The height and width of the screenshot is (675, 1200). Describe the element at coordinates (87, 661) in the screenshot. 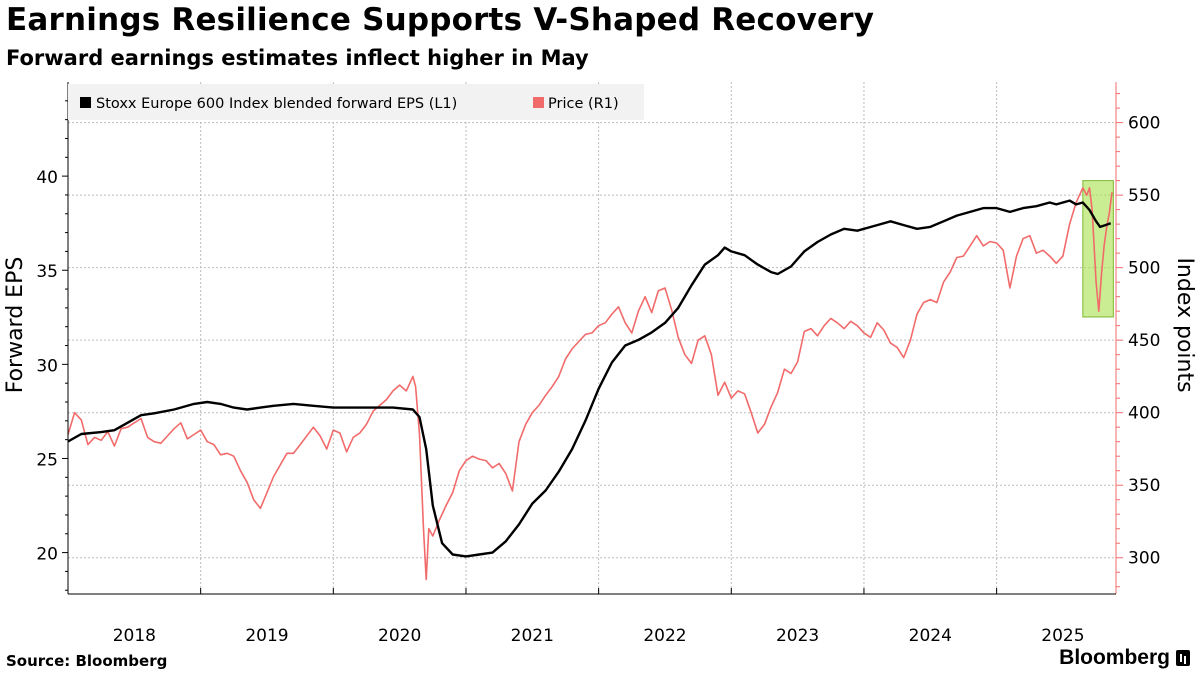

I see `source-note: Source: Bloomberg` at that location.